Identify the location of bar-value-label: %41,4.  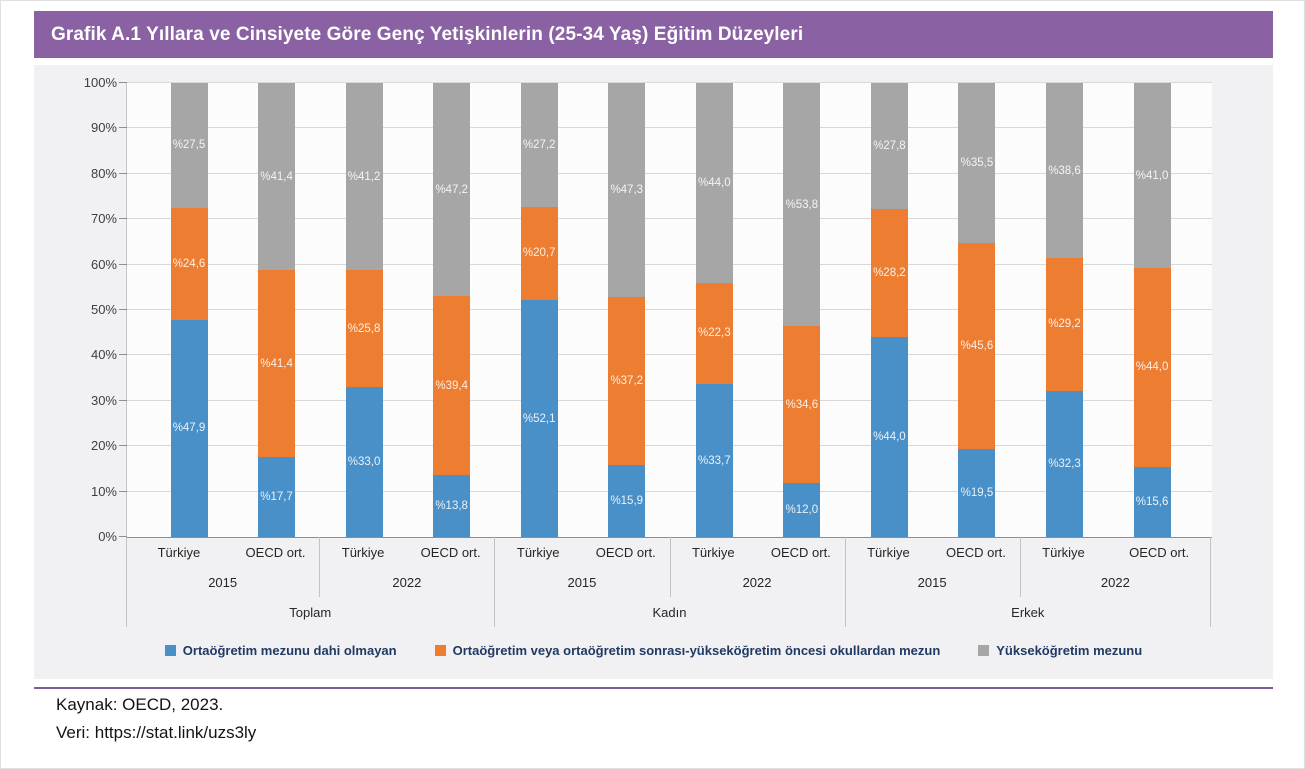
(276, 363).